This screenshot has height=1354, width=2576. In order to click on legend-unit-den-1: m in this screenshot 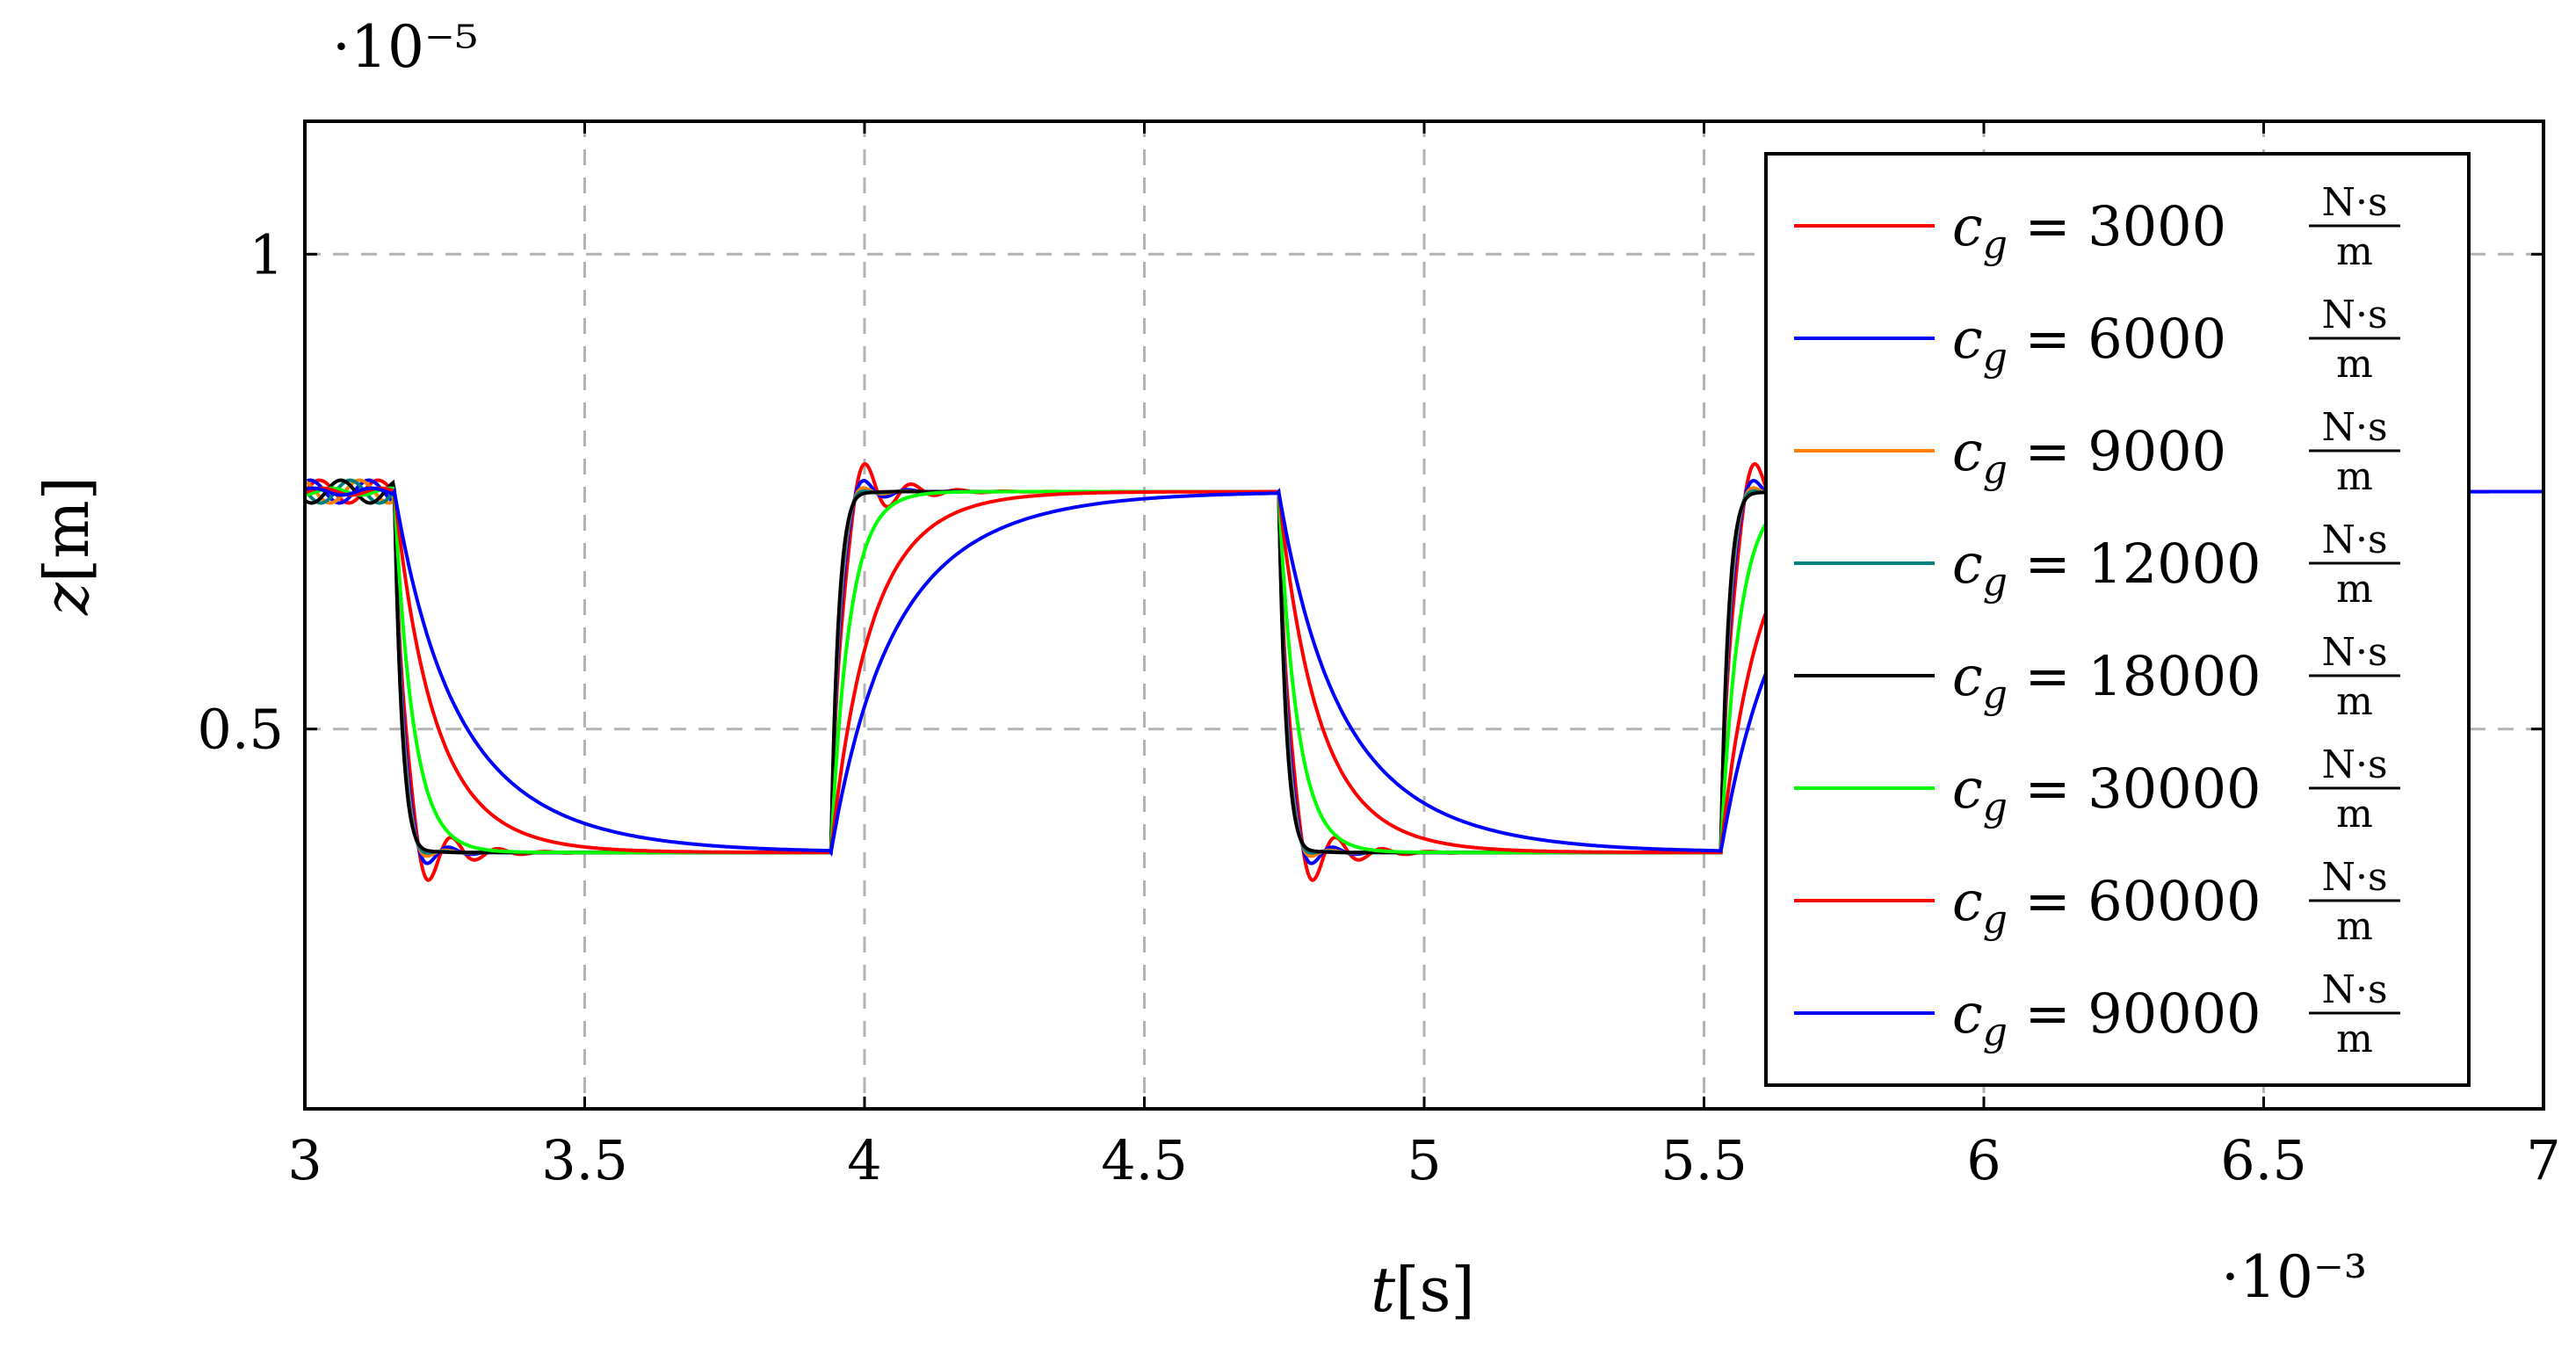, I will do `click(2354, 251)`.